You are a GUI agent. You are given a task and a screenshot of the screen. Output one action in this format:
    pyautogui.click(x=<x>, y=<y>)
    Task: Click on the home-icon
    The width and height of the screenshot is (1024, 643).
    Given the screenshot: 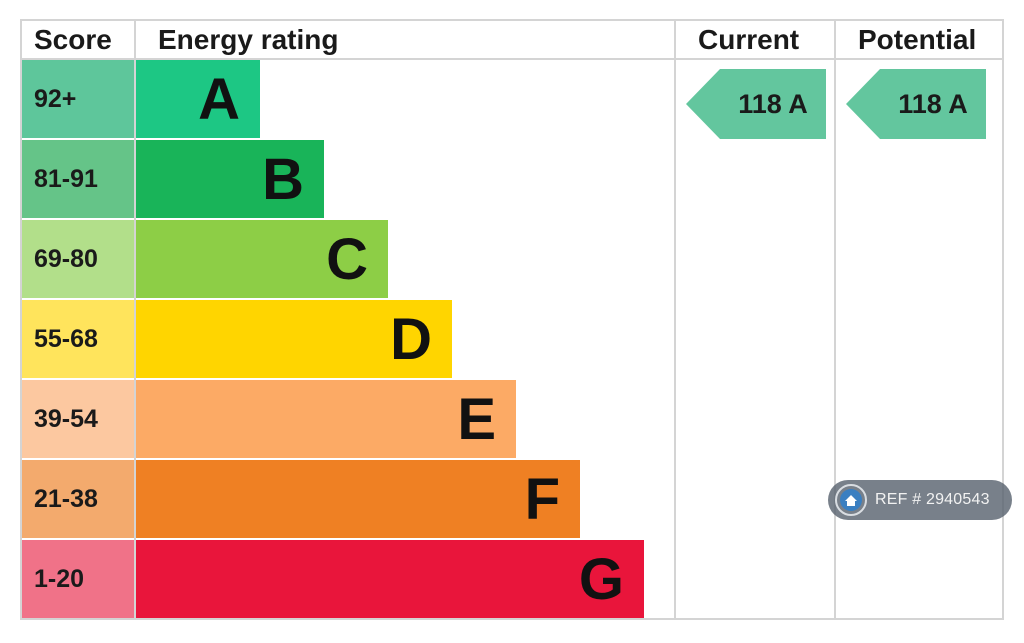 What is the action you would take?
    pyautogui.click(x=851, y=500)
    